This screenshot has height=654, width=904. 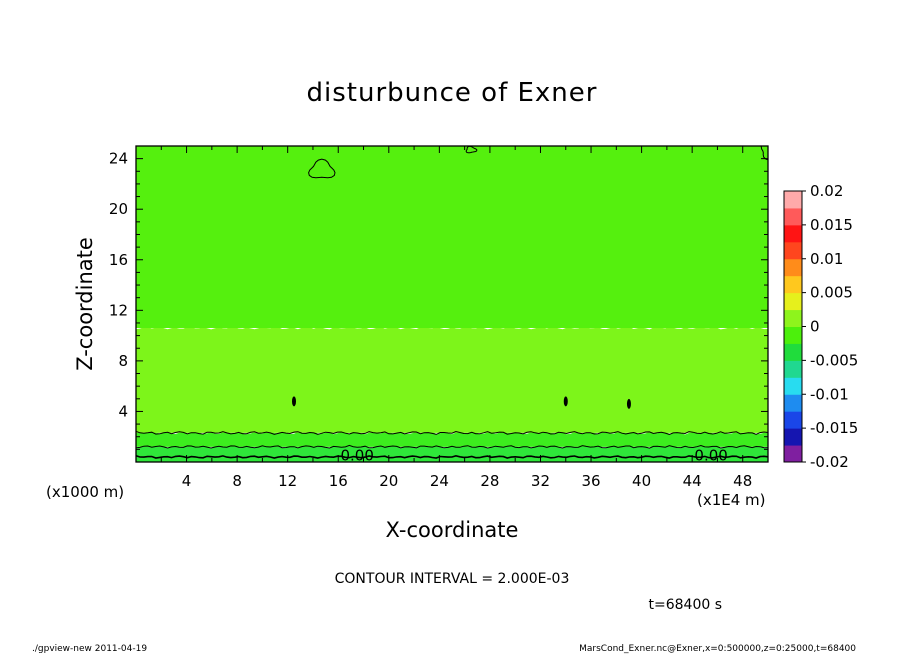 What do you see at coordinates (89, 649) in the screenshot?
I see `footer-left: ./gpview-new 2011-04-19` at bounding box center [89, 649].